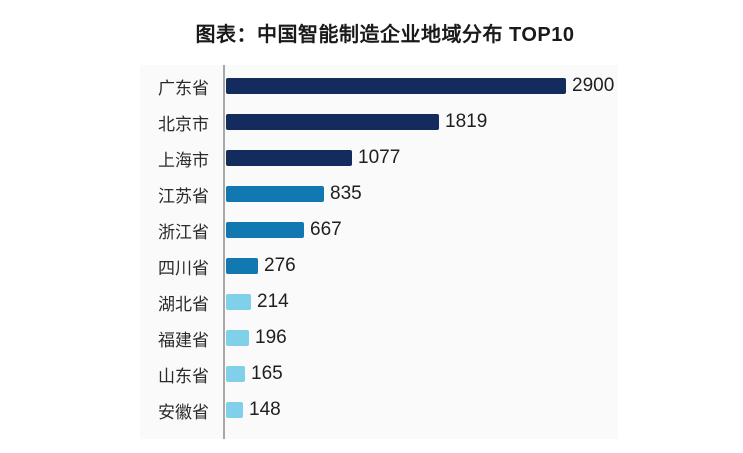 This screenshot has width=743, height=453. I want to click on chart-row: 安徽省 148, so click(379, 410).